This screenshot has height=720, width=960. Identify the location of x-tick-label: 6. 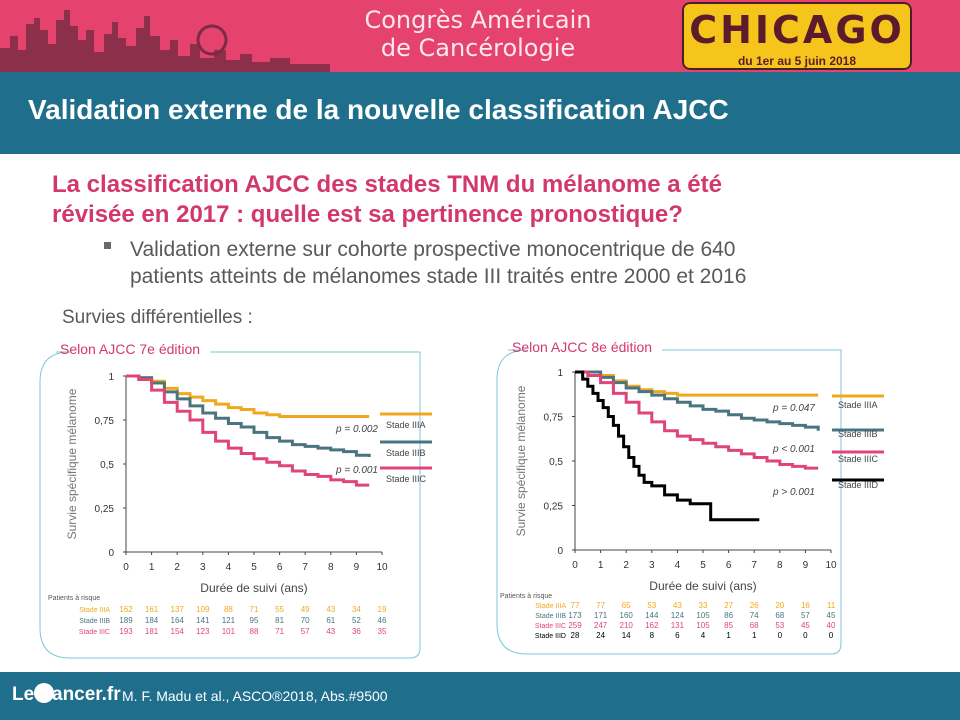
(729, 565).